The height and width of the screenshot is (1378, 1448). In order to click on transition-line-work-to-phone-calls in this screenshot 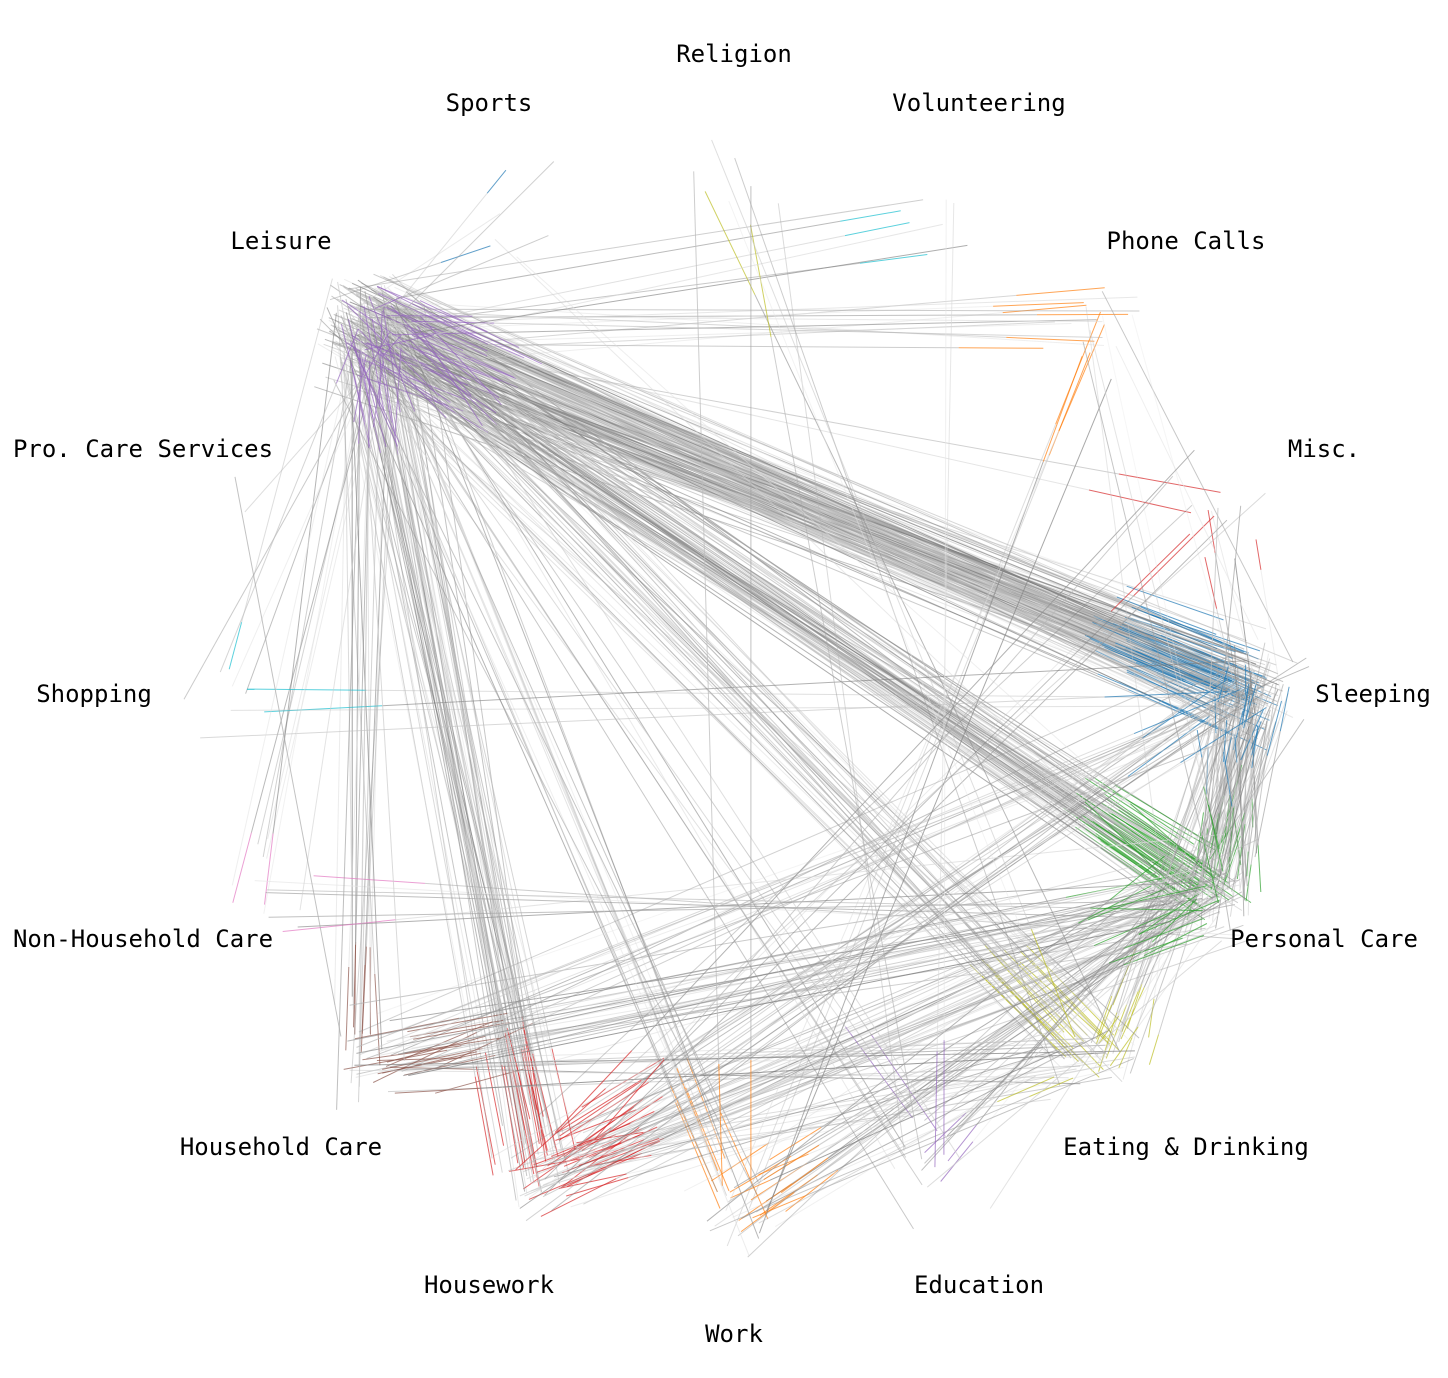, I will do `click(891, 835)`.